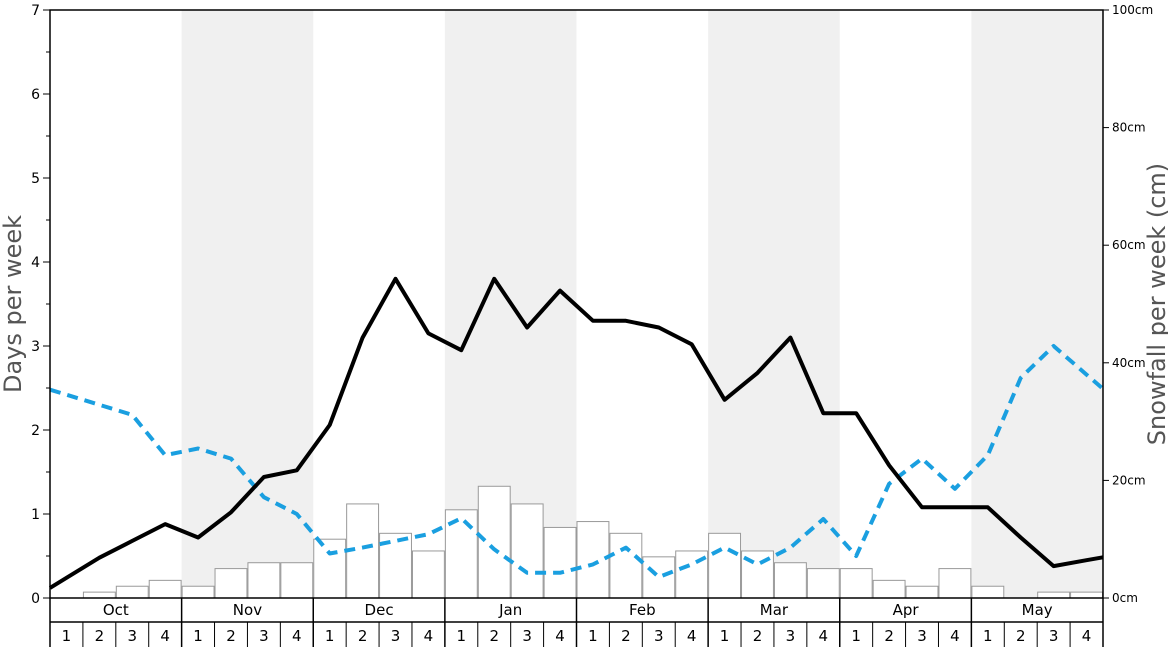 This screenshot has height=652, width=1168. What do you see at coordinates (642, 610) in the screenshot?
I see `month-label-feb: Feb` at bounding box center [642, 610].